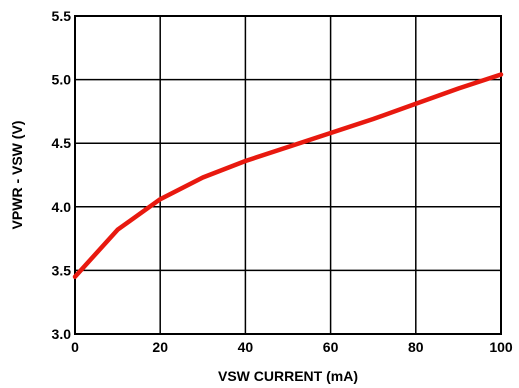 This screenshot has height=388, width=519. What do you see at coordinates (416, 347) in the screenshot?
I see `x-tick-label: 80` at bounding box center [416, 347].